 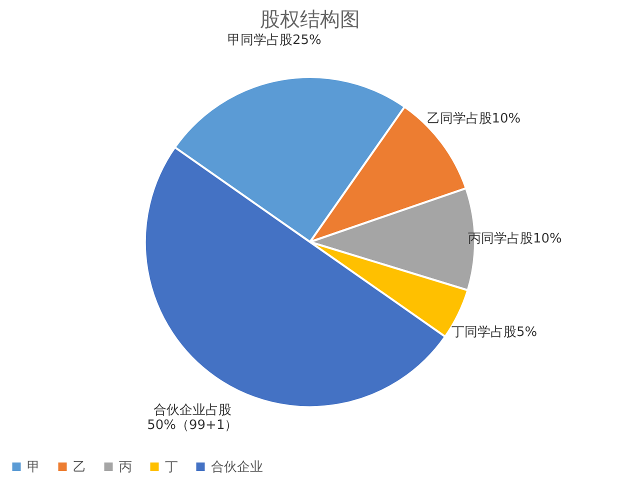 What do you see at coordinates (171, 467) in the screenshot?
I see `legend-label: 丁` at bounding box center [171, 467].